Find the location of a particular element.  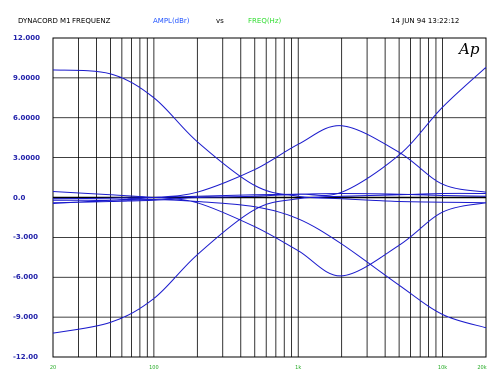

y-tick-label: 12.000 is located at coordinates (27, 38).